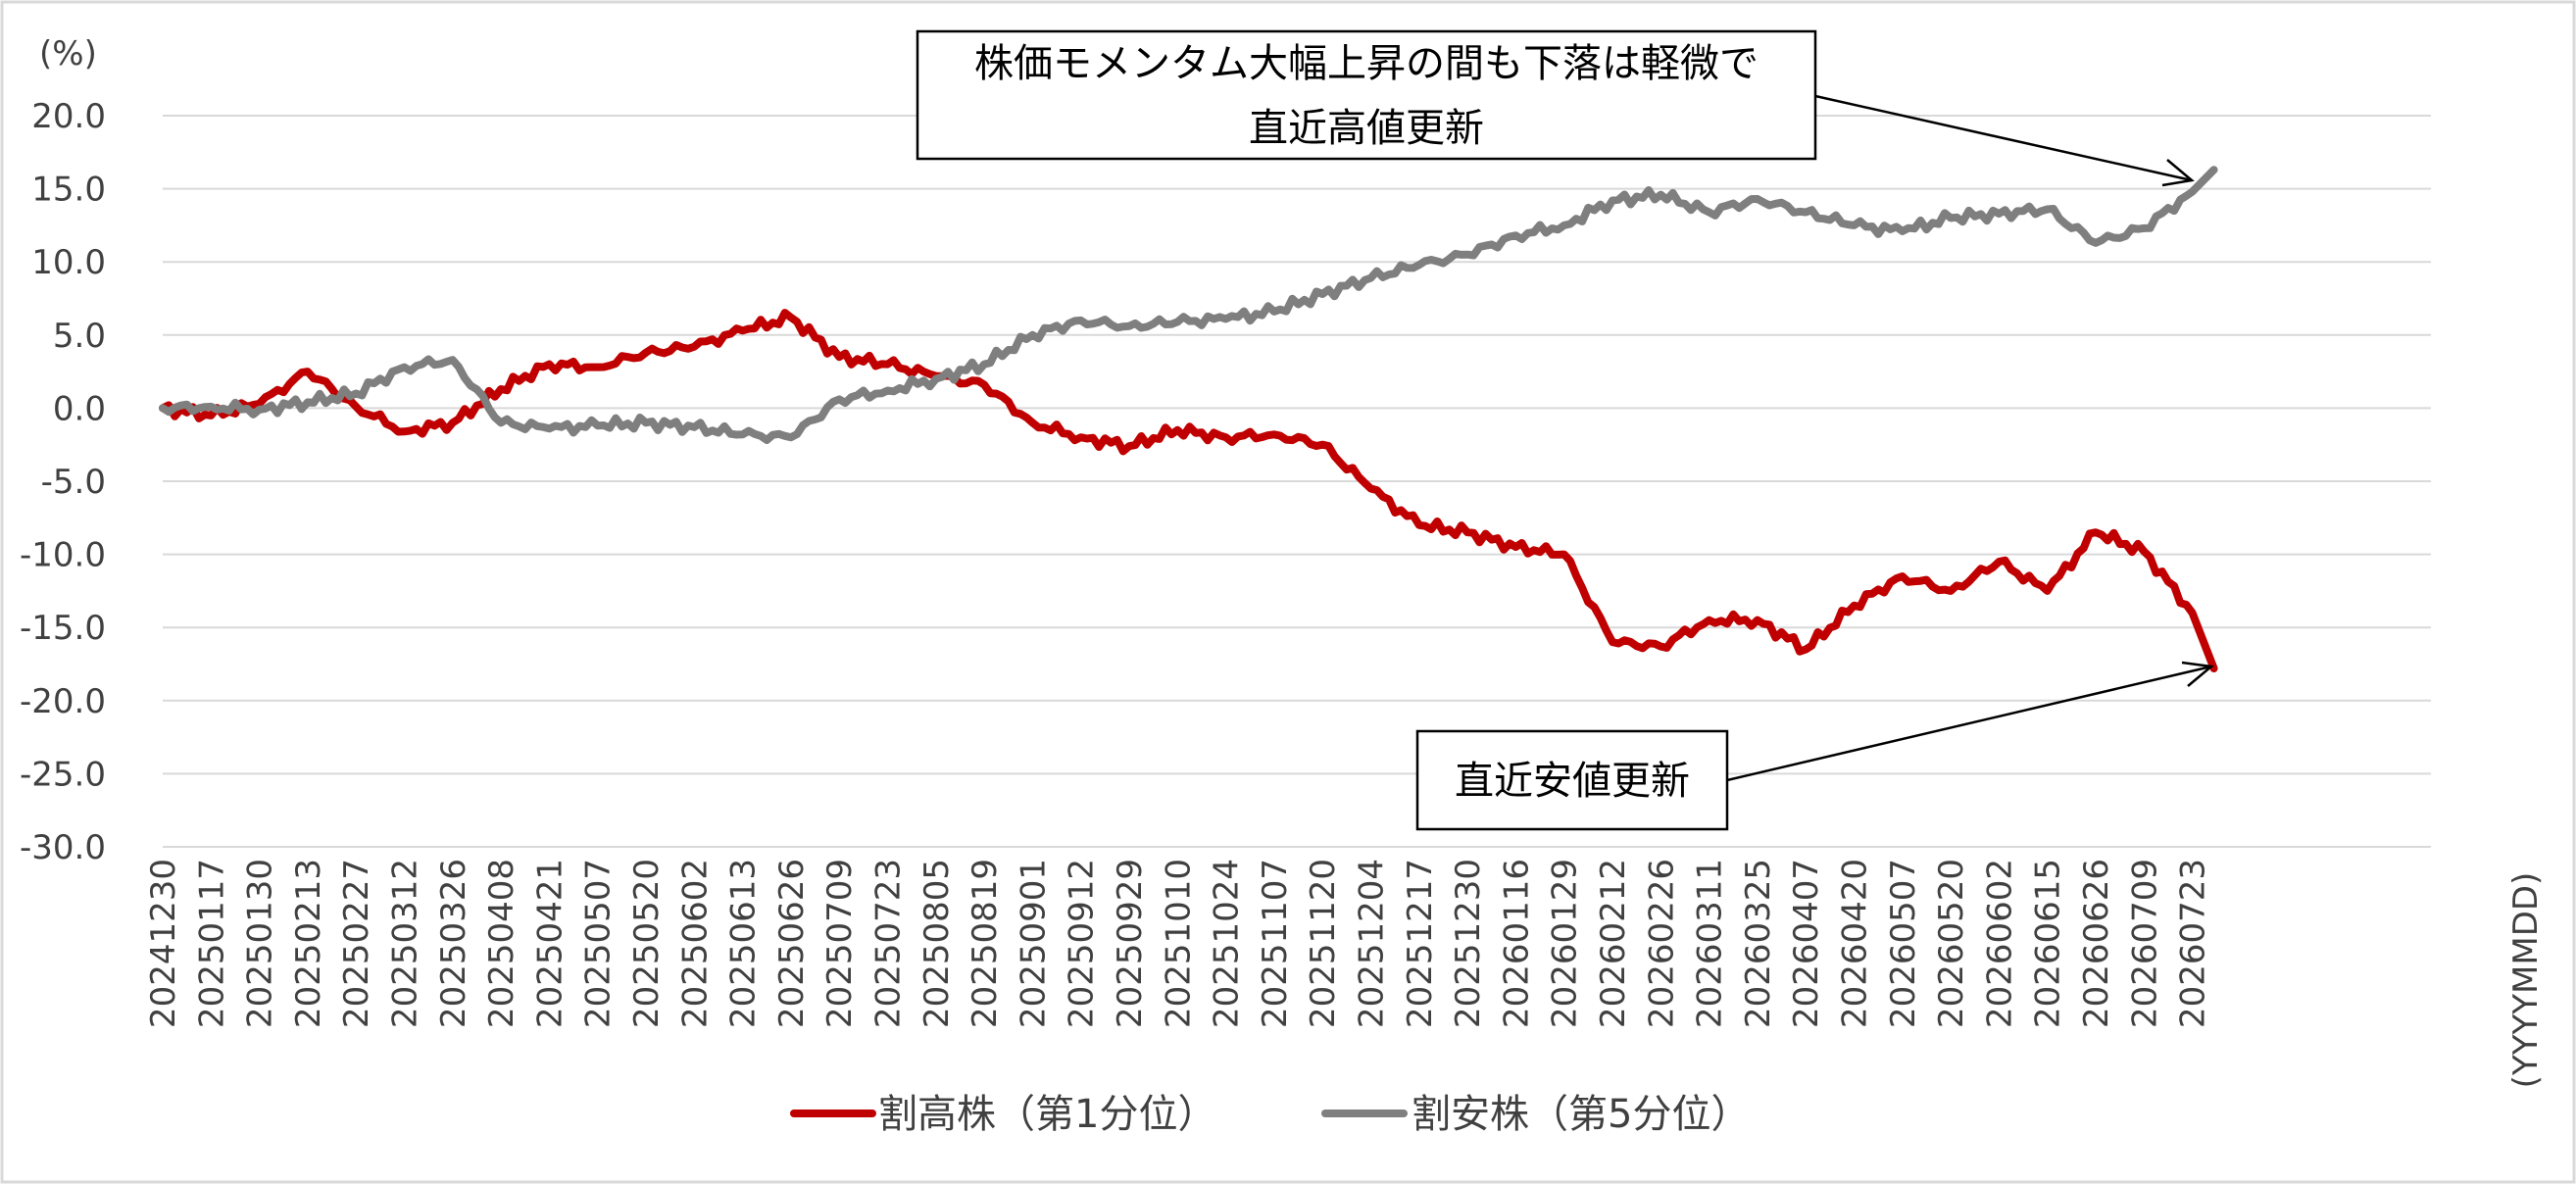 The height and width of the screenshot is (1184, 2576). Describe the element at coordinates (1710, 943) in the screenshot. I see `x-tick-label: 20260311` at that location.